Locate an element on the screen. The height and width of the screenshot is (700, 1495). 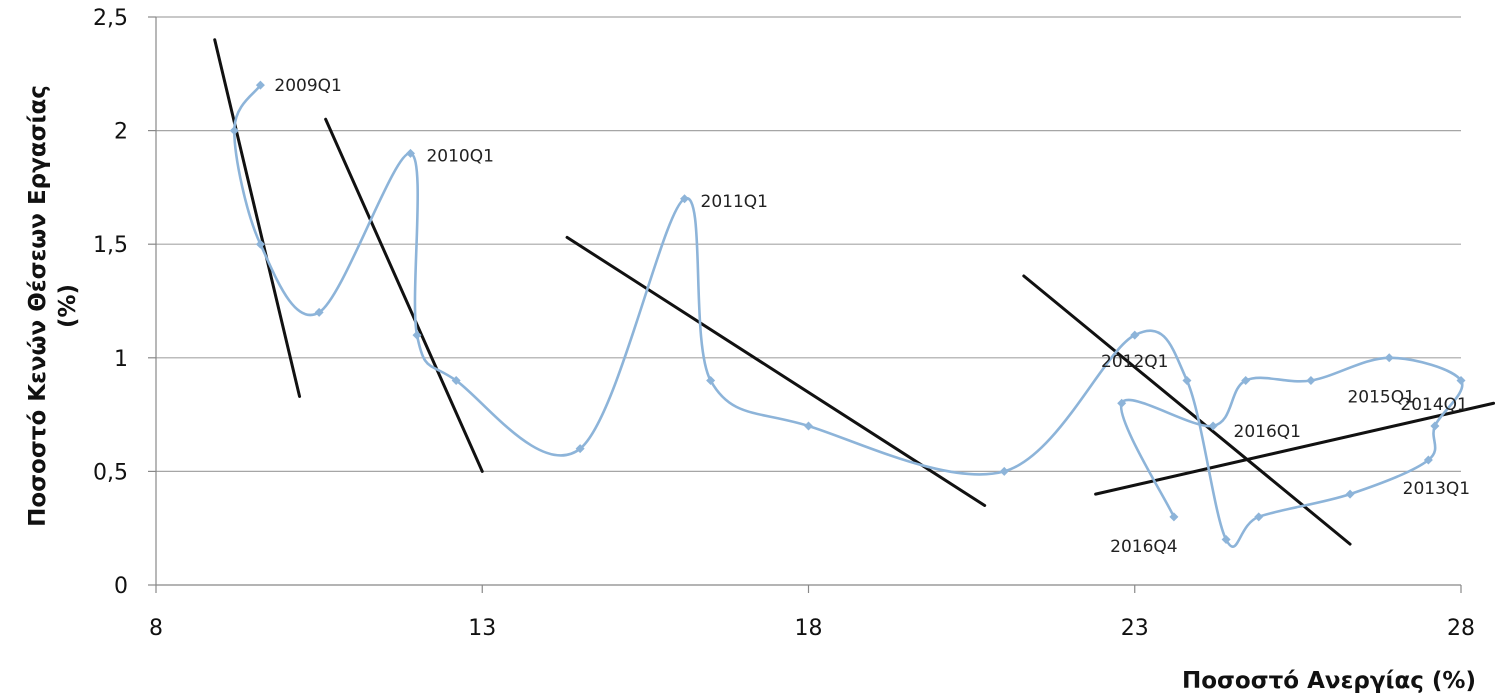
x-tick-label: 28 is located at coordinates (1461, 628).